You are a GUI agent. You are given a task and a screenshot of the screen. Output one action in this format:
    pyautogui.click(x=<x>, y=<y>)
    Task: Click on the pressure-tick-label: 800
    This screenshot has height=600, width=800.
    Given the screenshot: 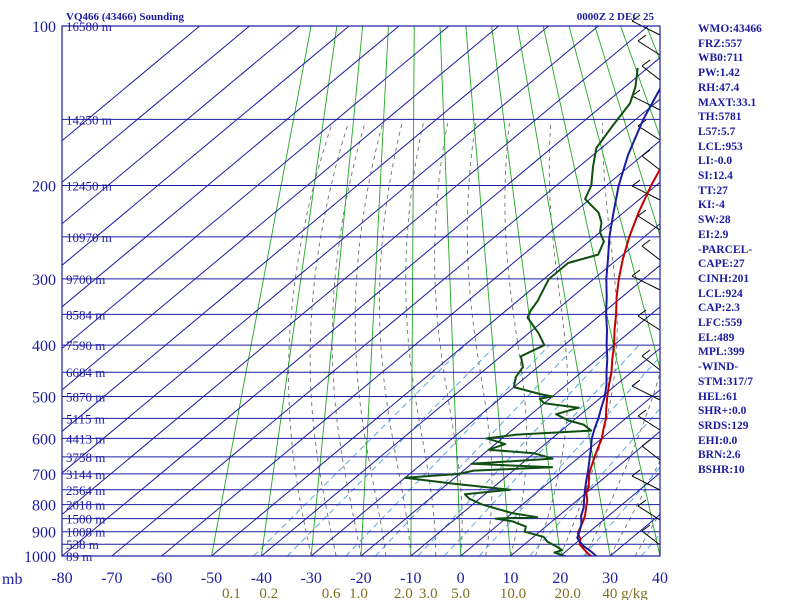 What is the action you would take?
    pyautogui.click(x=44, y=506)
    